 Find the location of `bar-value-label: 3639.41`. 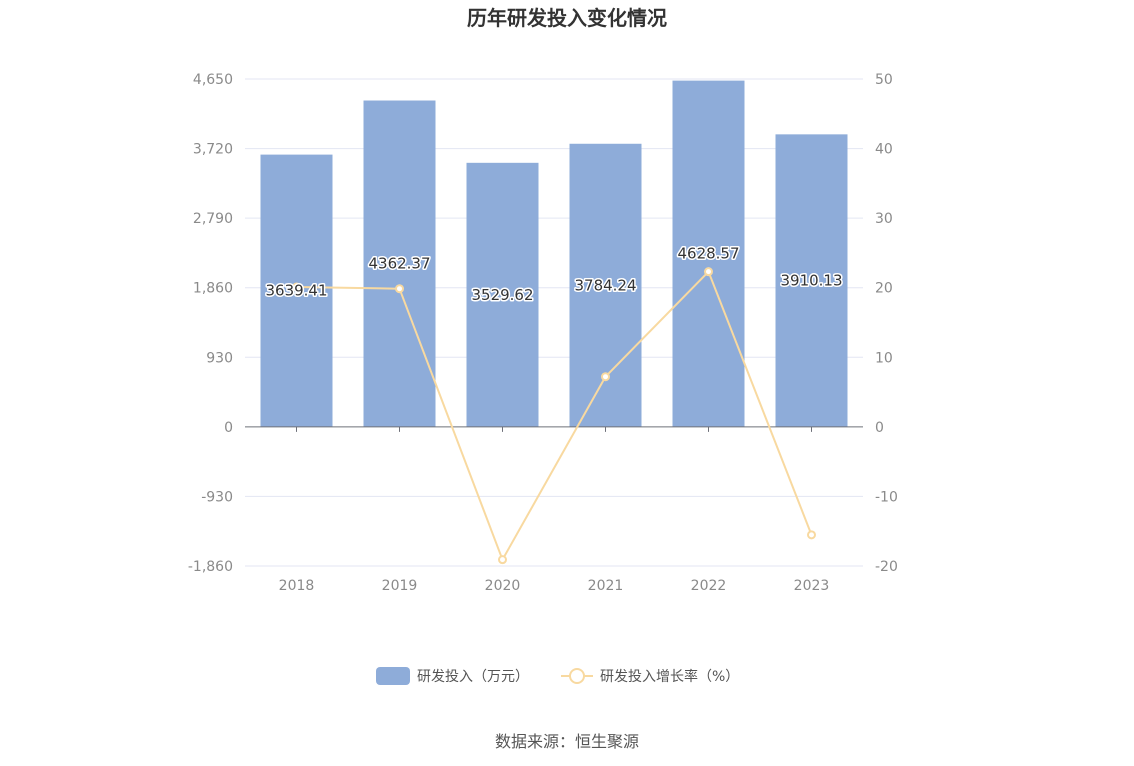

bar-value-label: 3639.41 is located at coordinates (296, 291).